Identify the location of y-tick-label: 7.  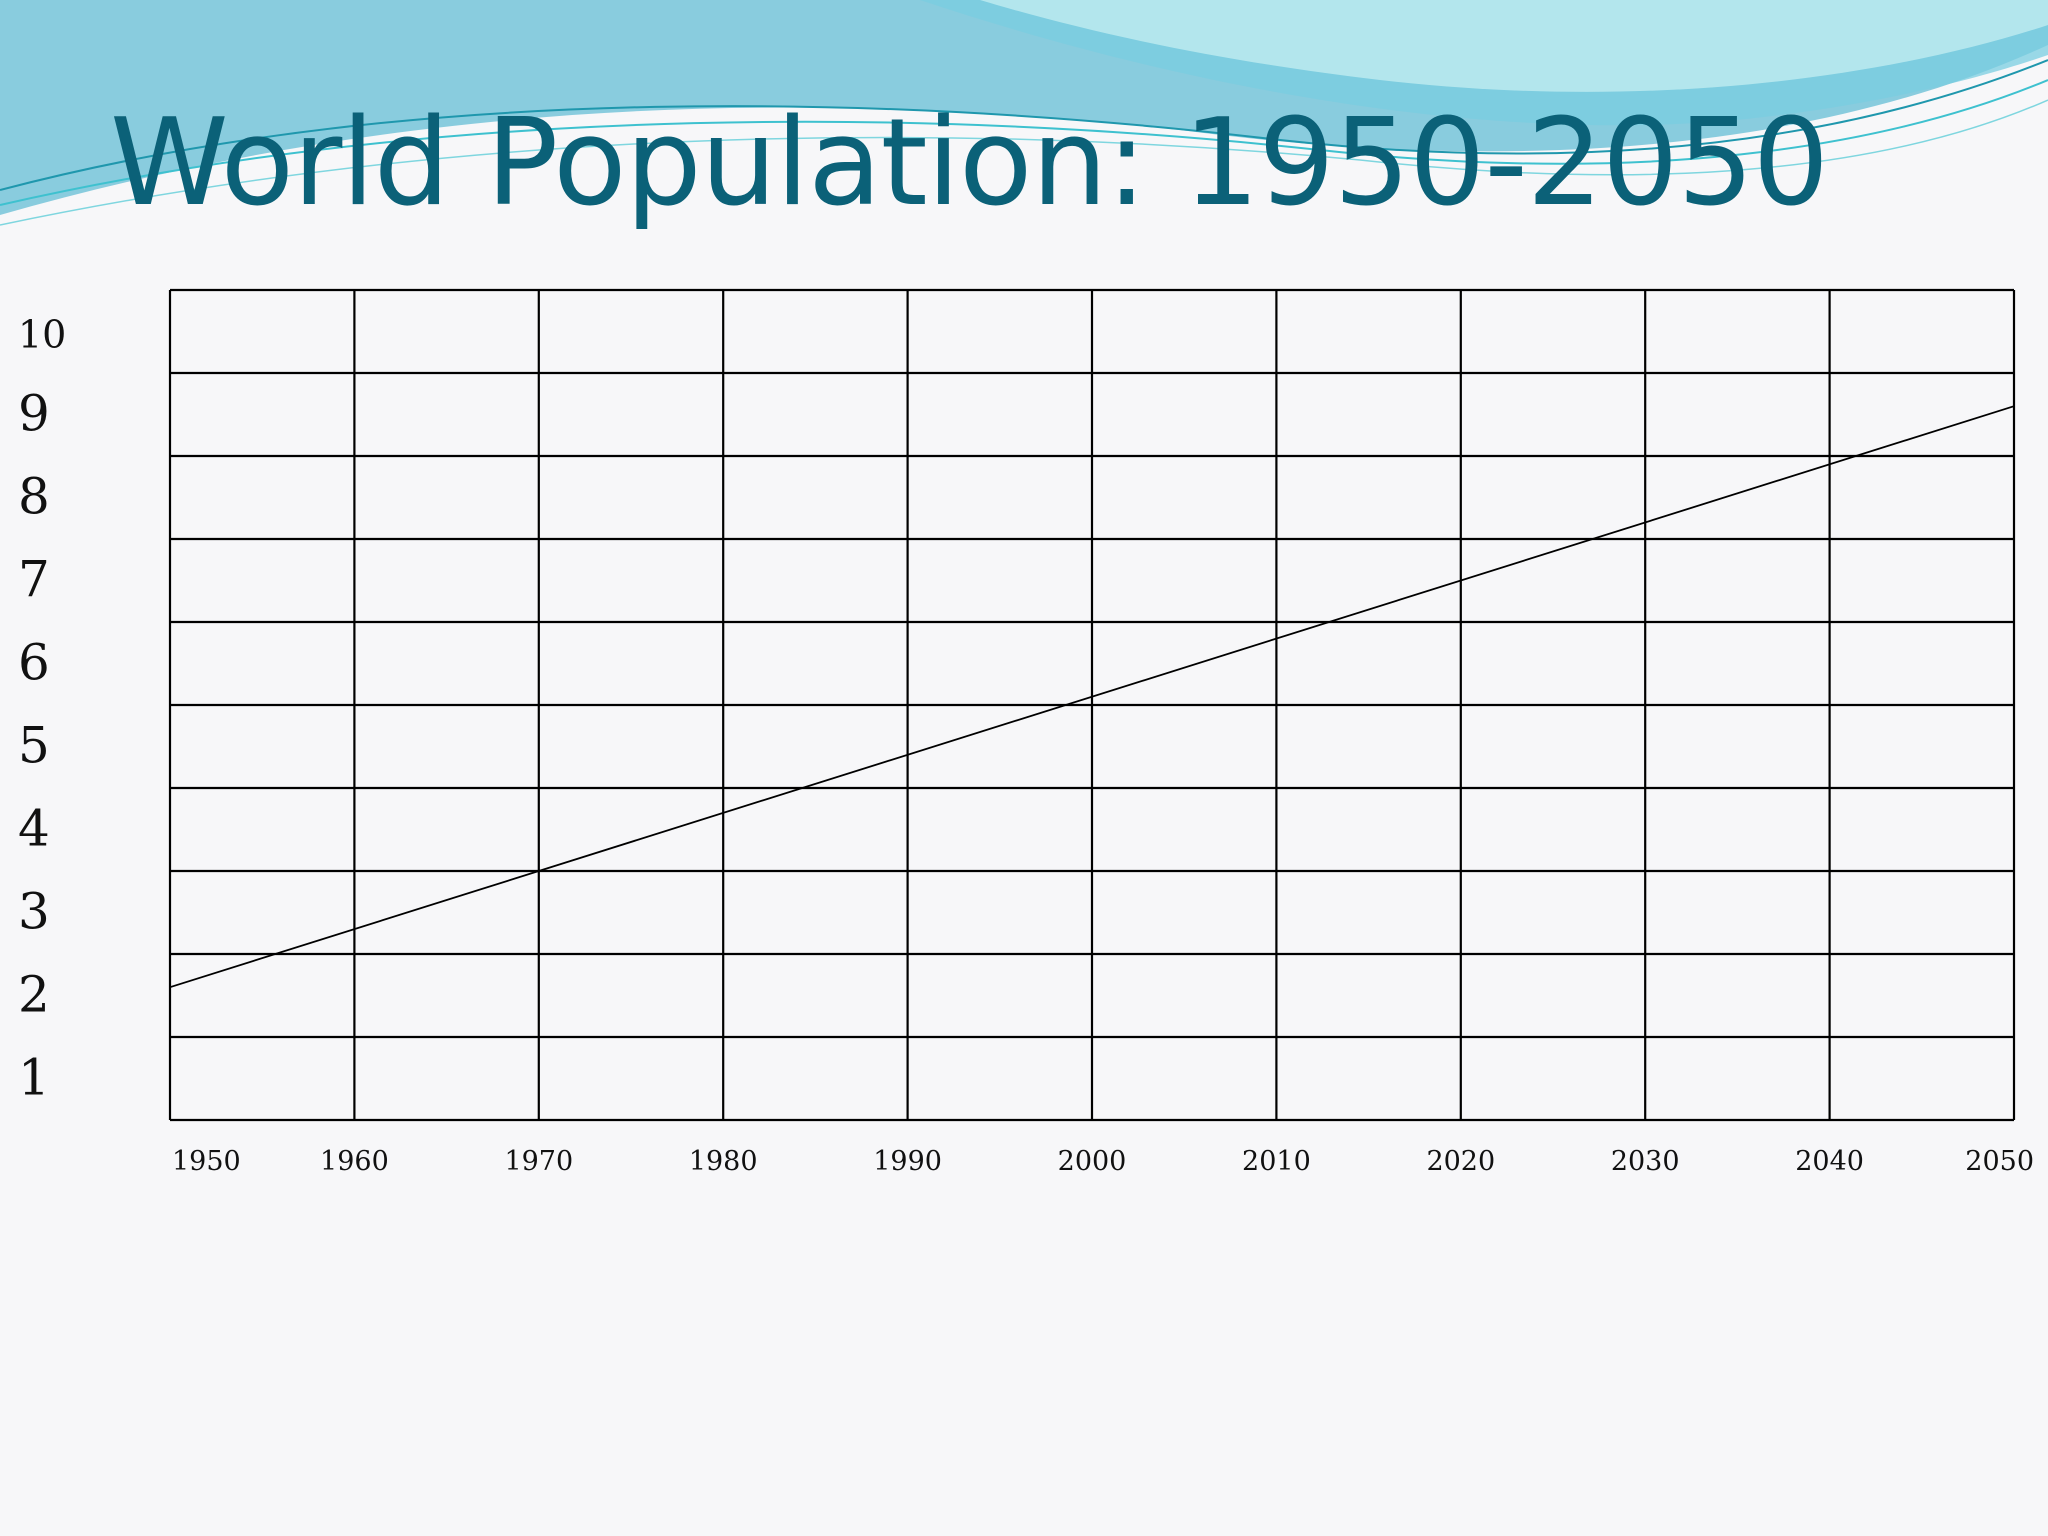
(34, 580).